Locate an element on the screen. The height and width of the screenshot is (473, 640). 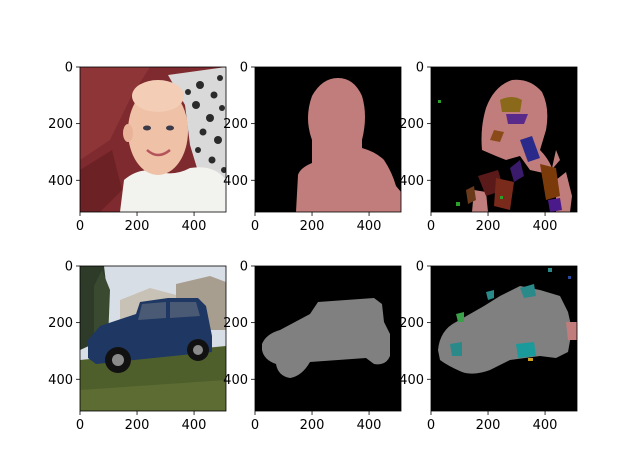
person-mask is located at coordinates (348, 145).